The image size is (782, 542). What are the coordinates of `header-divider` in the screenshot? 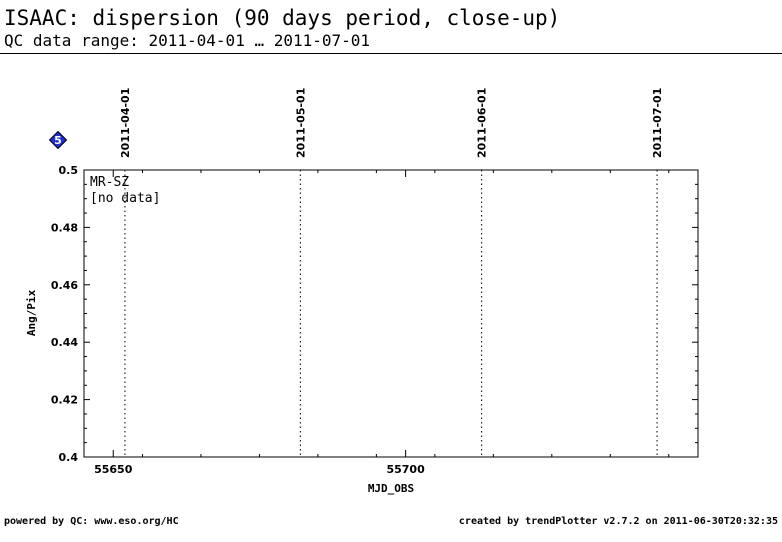 It's located at (391, 53).